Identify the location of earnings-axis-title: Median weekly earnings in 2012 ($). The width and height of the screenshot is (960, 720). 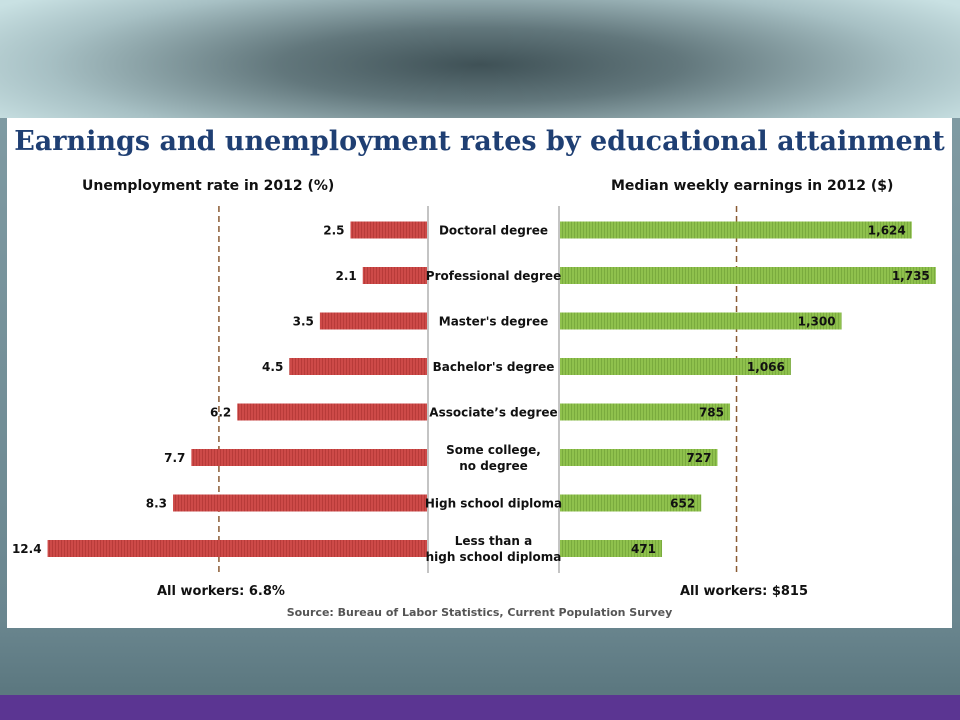
(752, 186).